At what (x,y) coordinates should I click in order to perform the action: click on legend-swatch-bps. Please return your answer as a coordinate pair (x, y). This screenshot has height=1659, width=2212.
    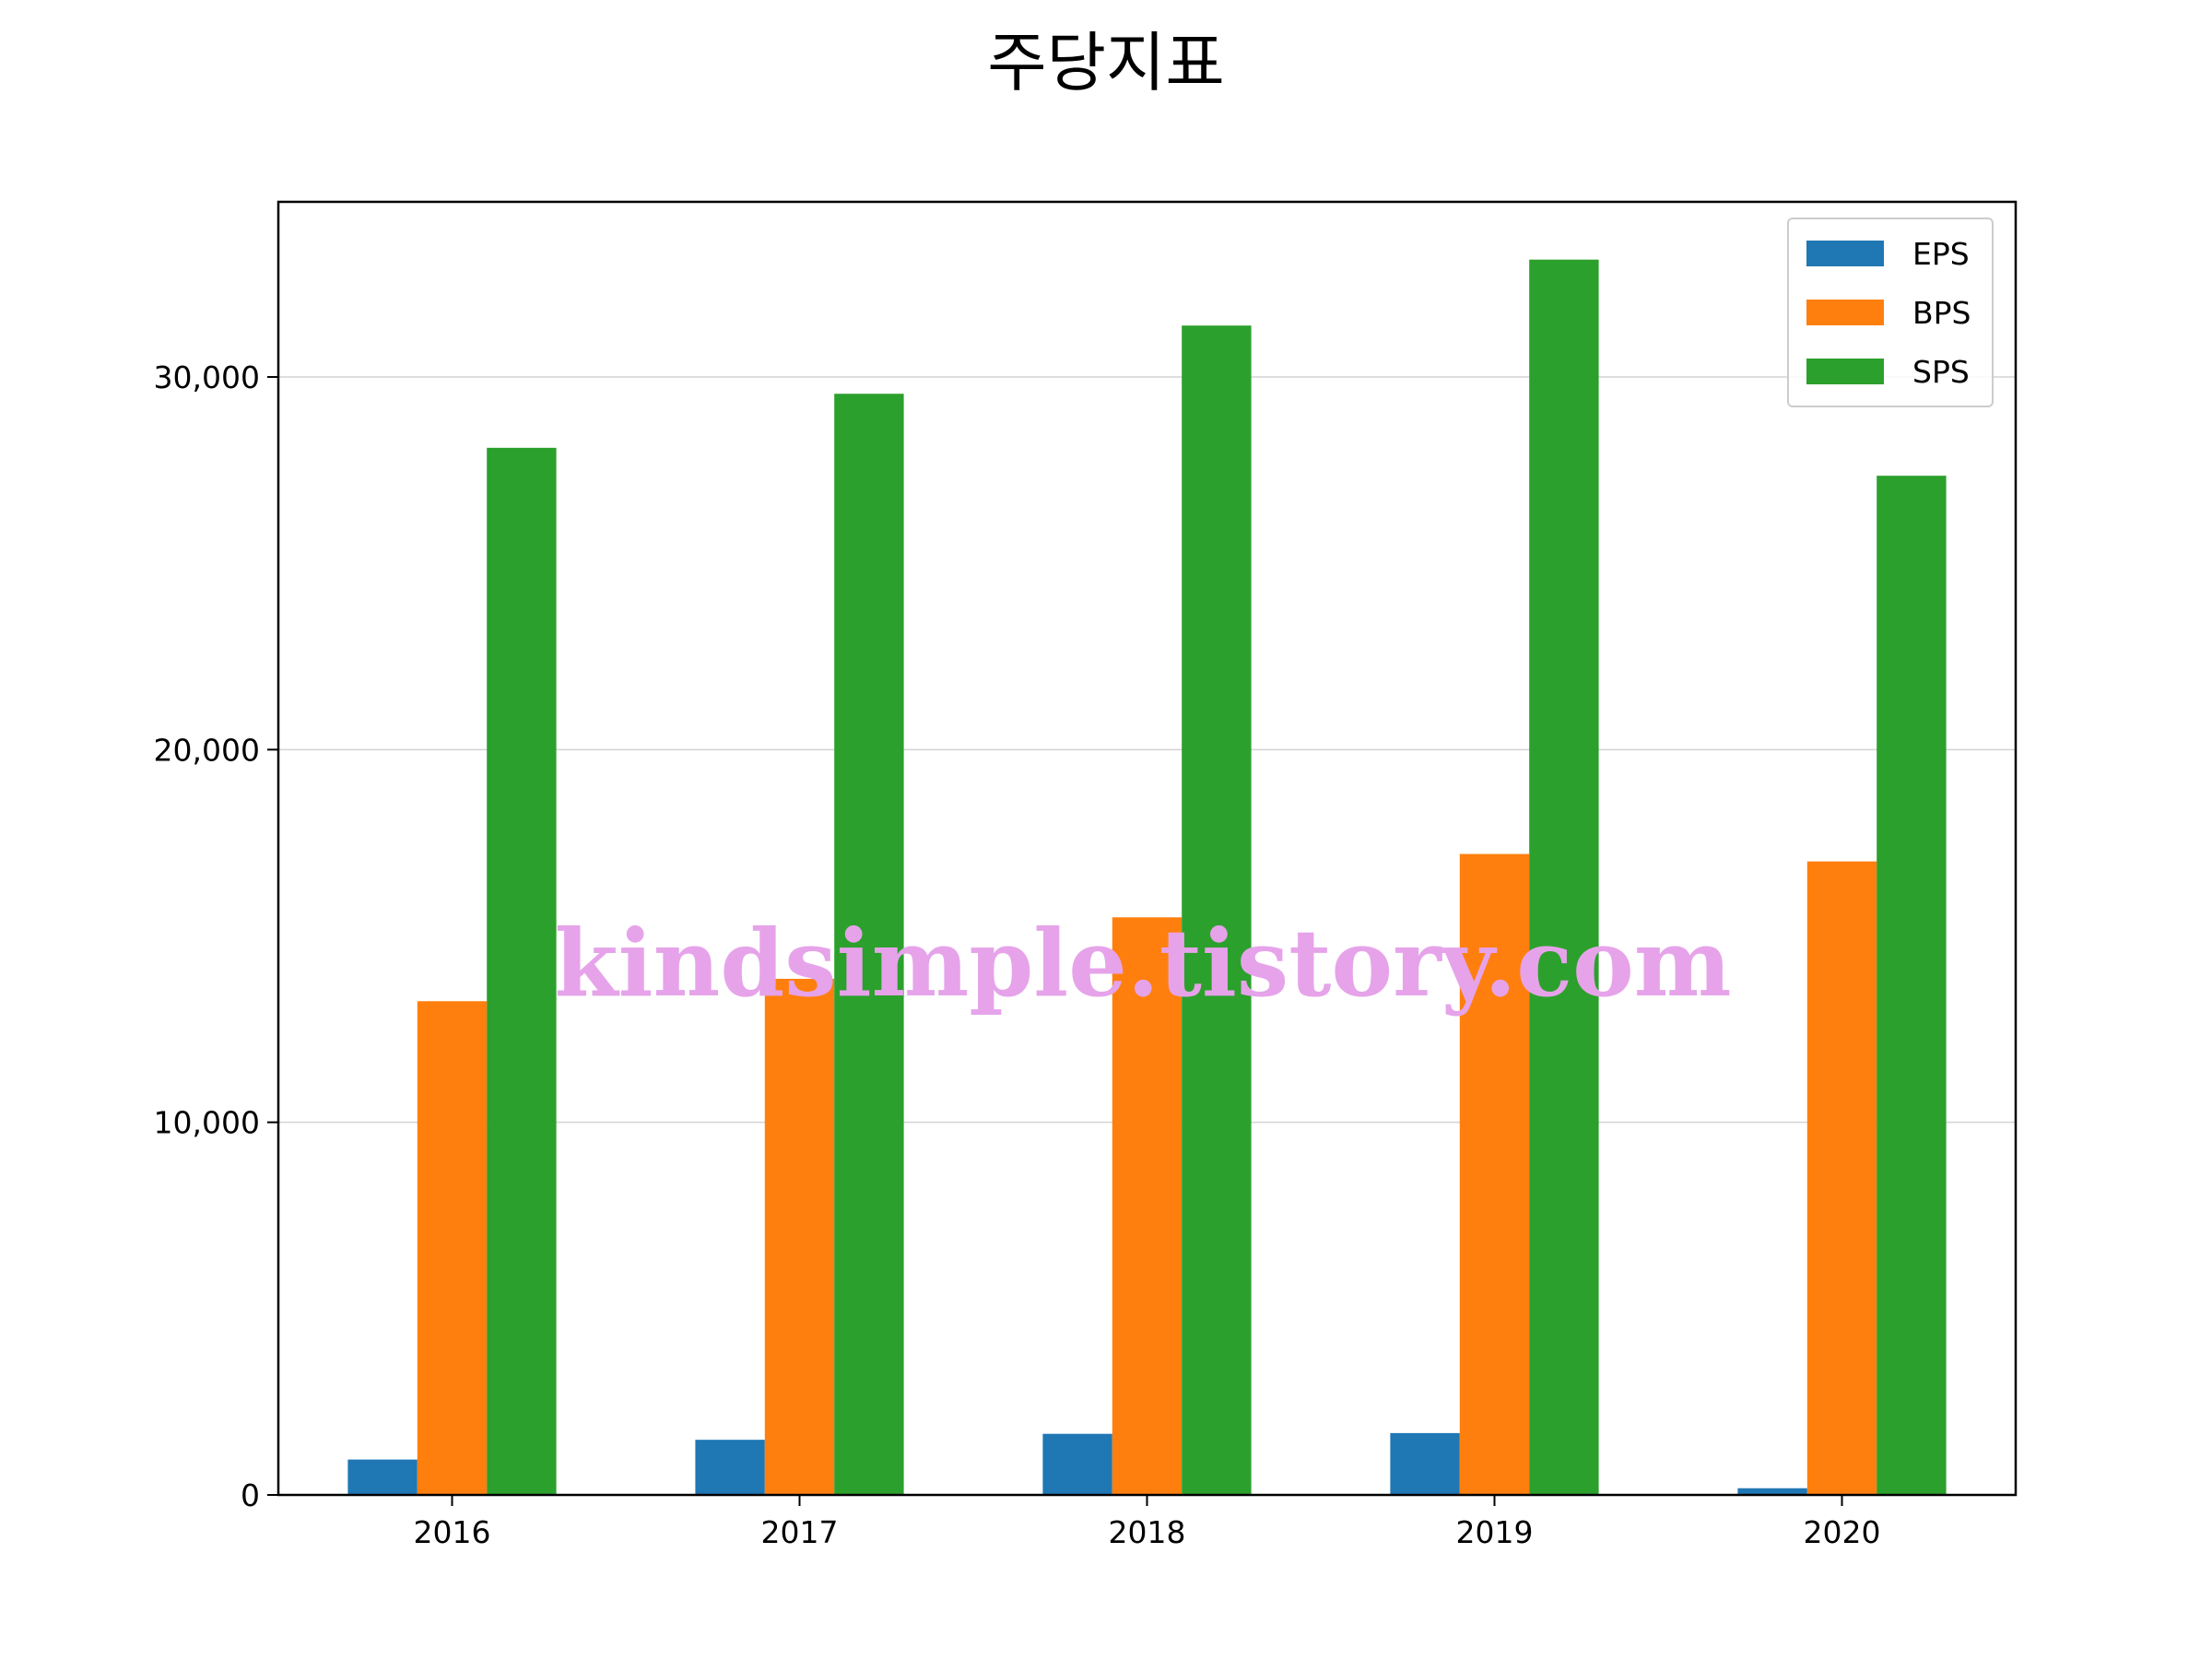
    Looking at the image, I should click on (1845, 312).